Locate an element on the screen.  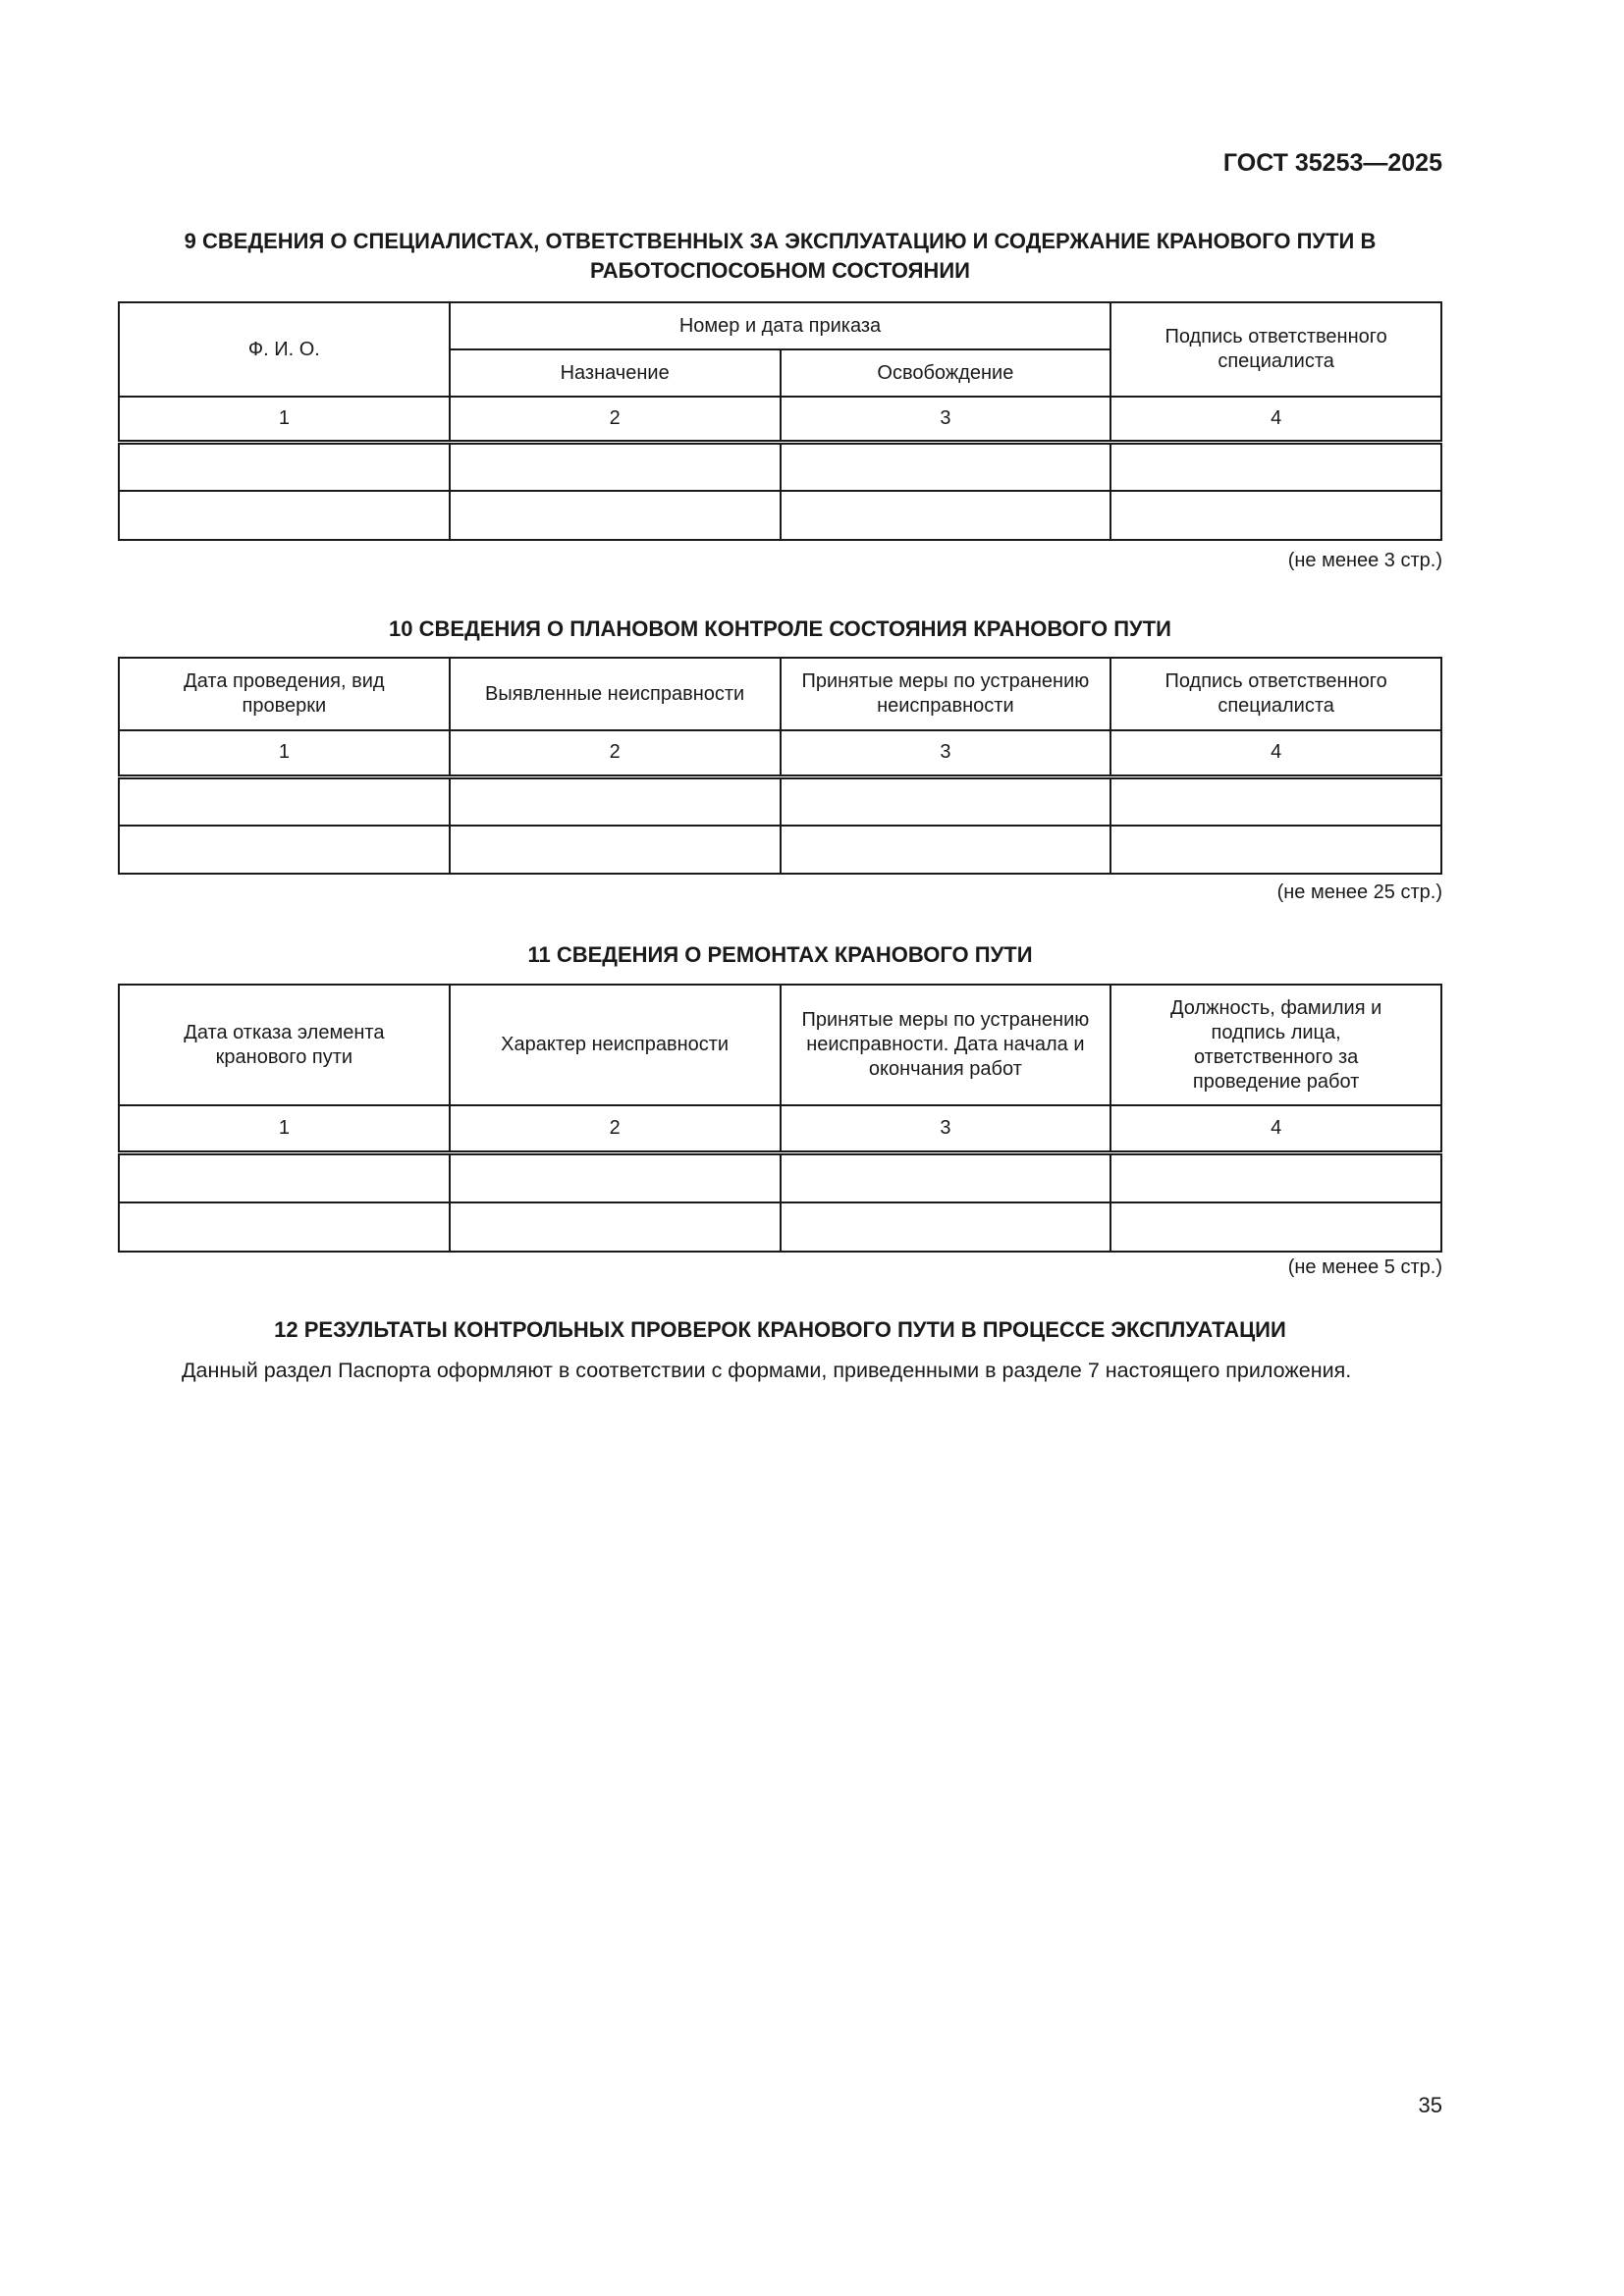
document-code: ГОСТ 35253—2025 is located at coordinates (1332, 163).